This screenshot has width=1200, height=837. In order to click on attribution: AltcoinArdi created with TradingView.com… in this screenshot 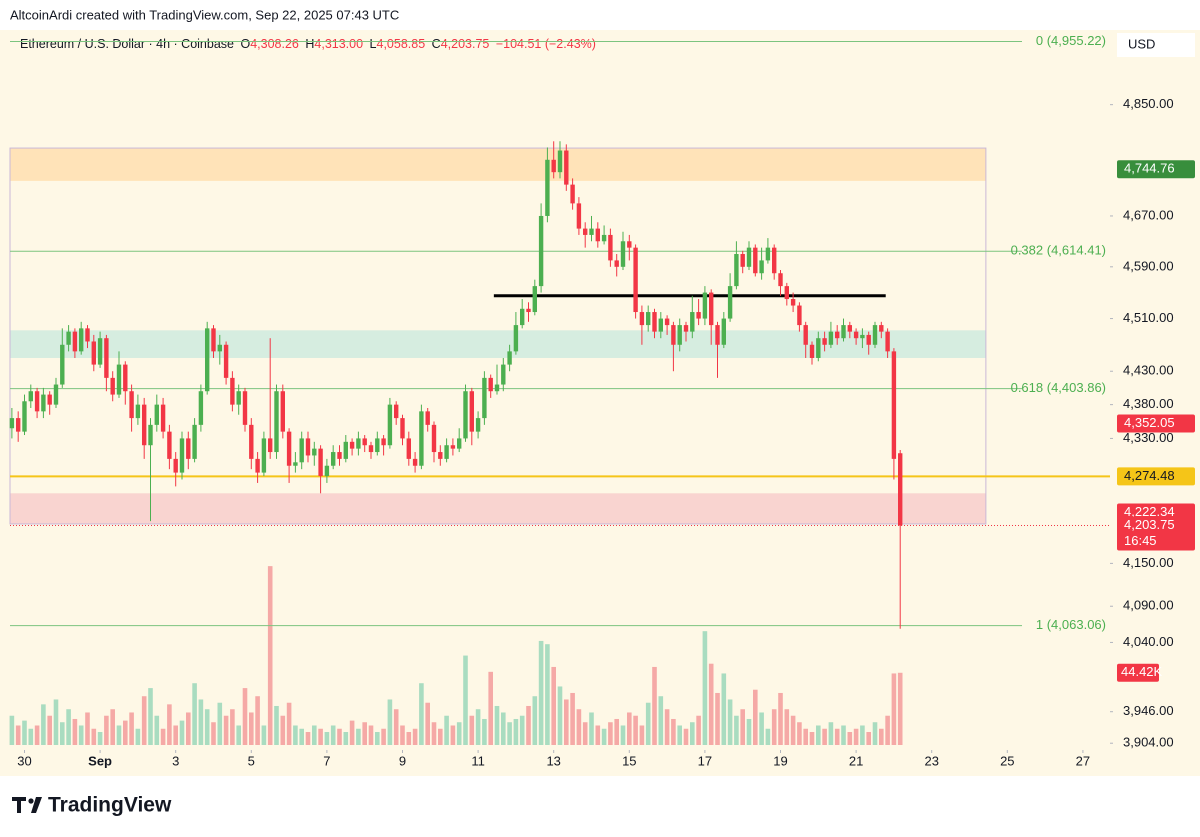, I will do `click(204, 14)`.